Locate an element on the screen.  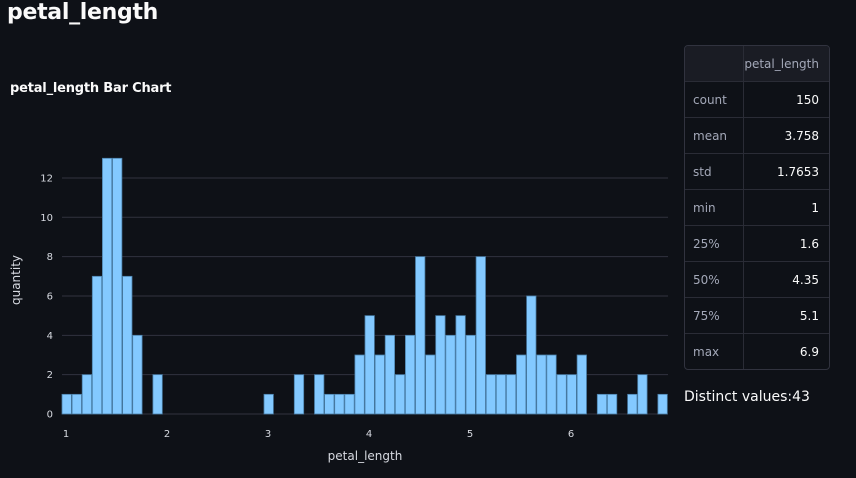
stats-row-value: 1.6 is located at coordinates (809, 243).